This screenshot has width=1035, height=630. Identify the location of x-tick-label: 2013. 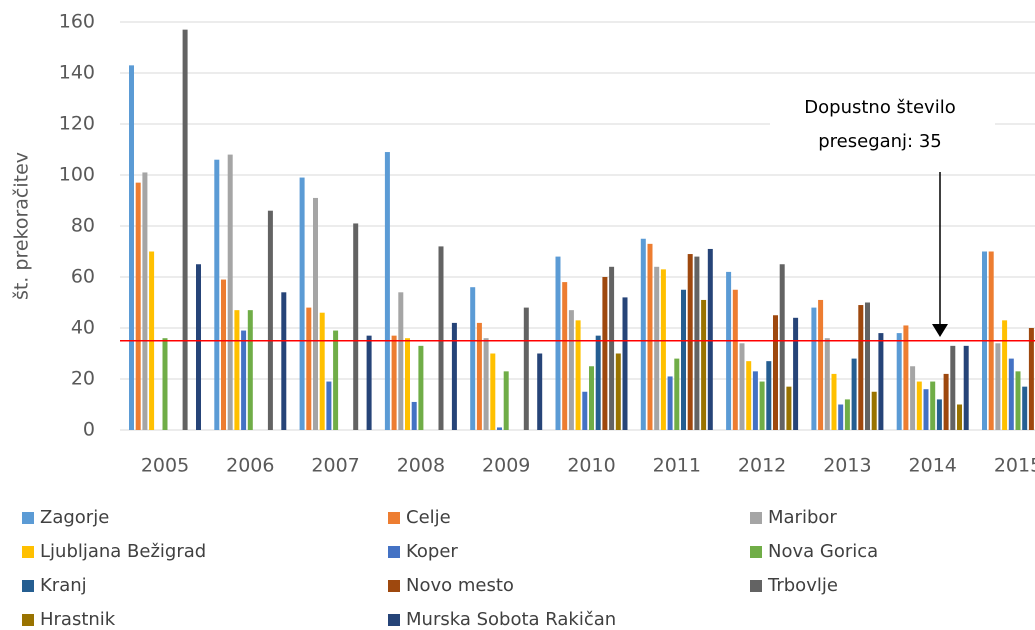
(847, 466).